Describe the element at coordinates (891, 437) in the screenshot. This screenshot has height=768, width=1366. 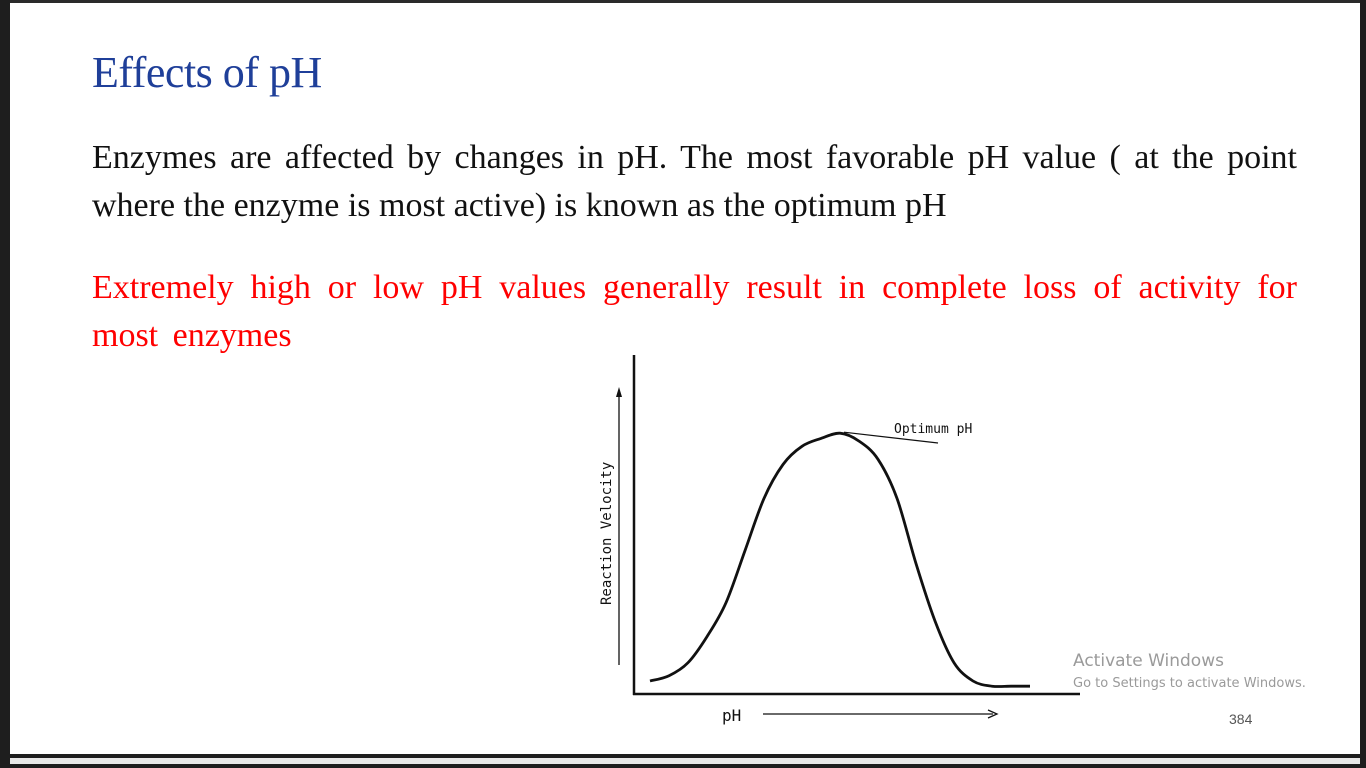
I see `annotation-leader-line` at that location.